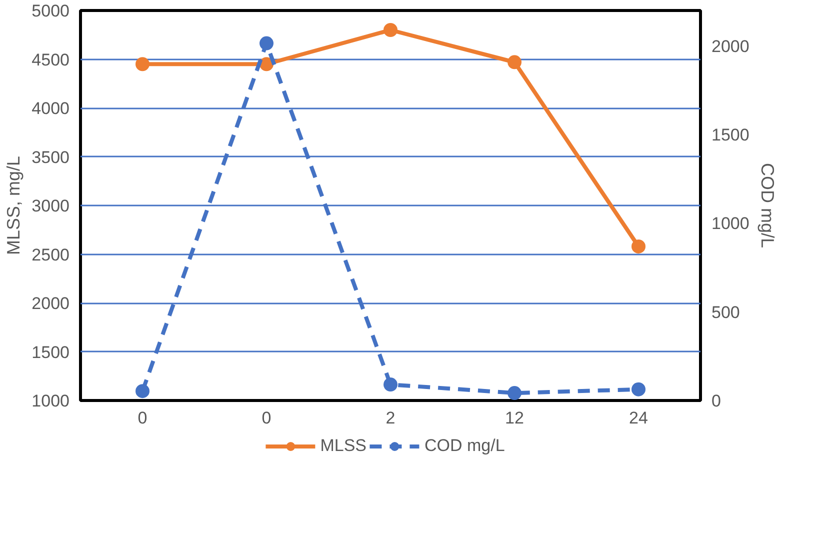 The width and height of the screenshot is (840, 552). What do you see at coordinates (51, 157) in the screenshot?
I see `y-tick-label: 3500` at bounding box center [51, 157].